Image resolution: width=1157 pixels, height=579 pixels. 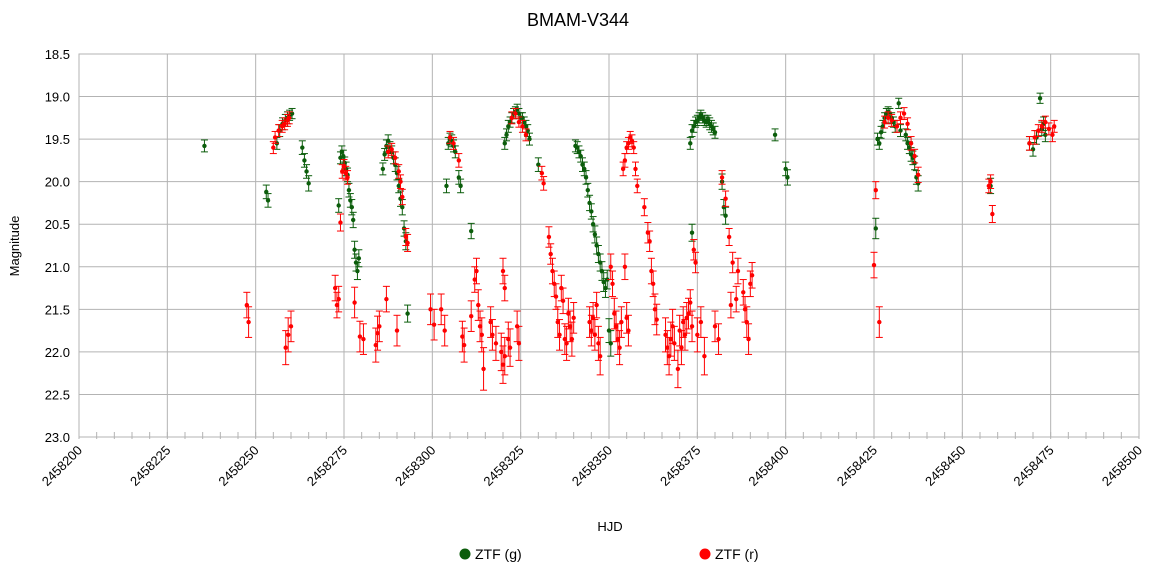 I want to click on legend-marker-r, so click(x=705, y=554).